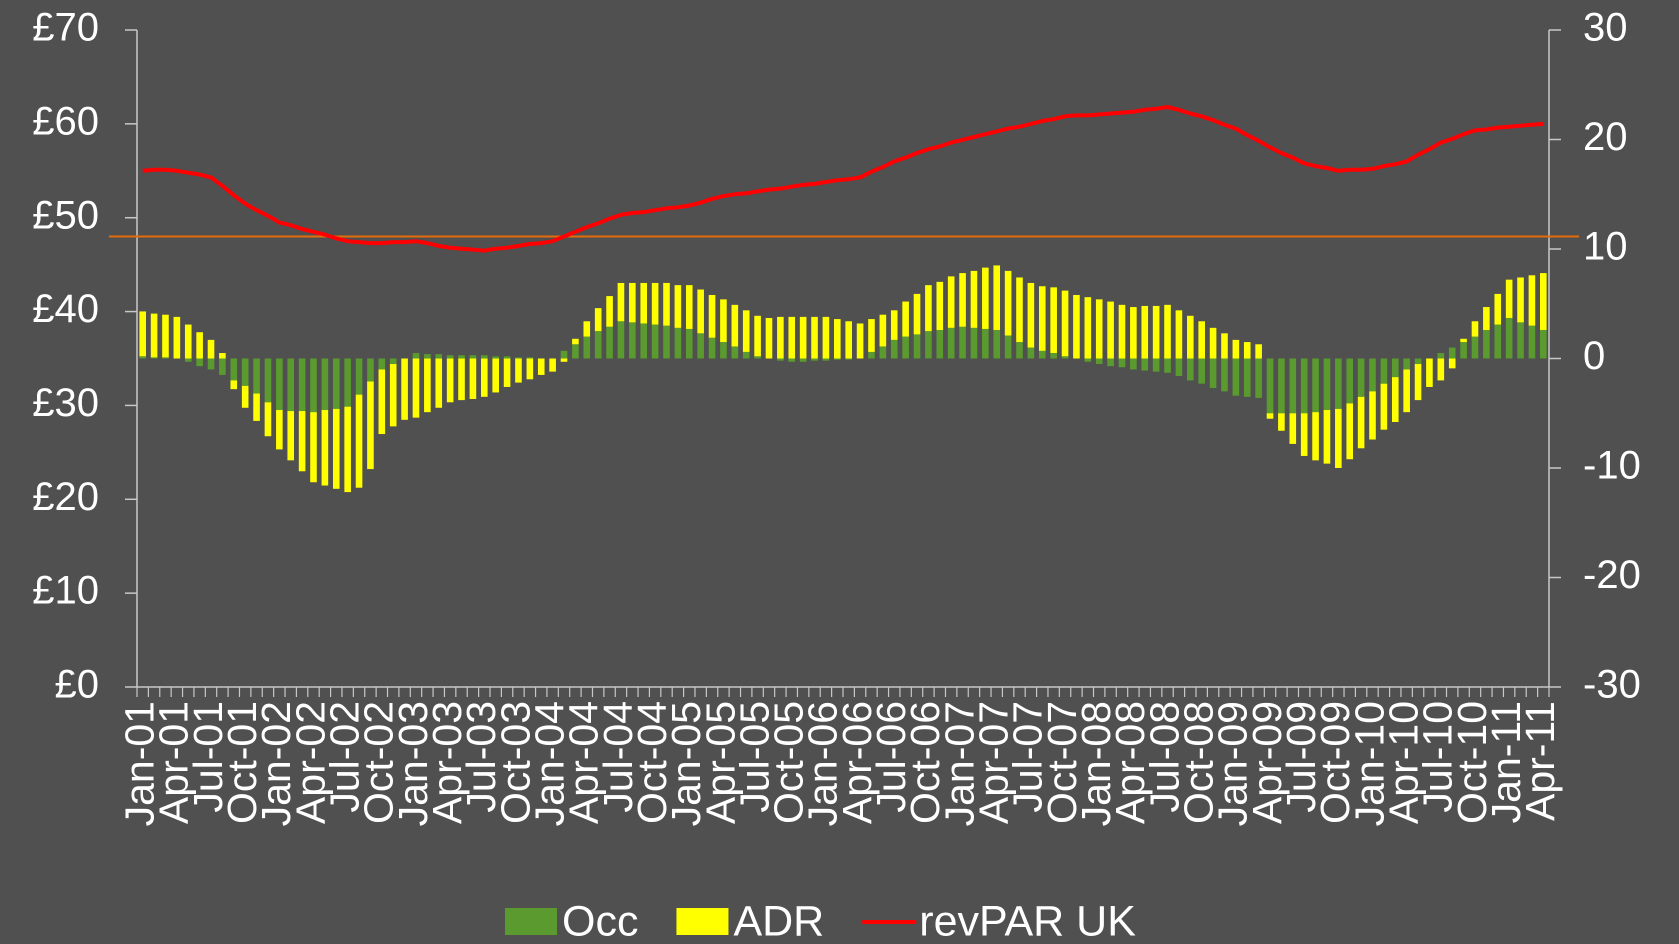 The height and width of the screenshot is (944, 1679). What do you see at coordinates (1540, 761) in the screenshot?
I see `x-tick-label: Apr-11` at bounding box center [1540, 761].